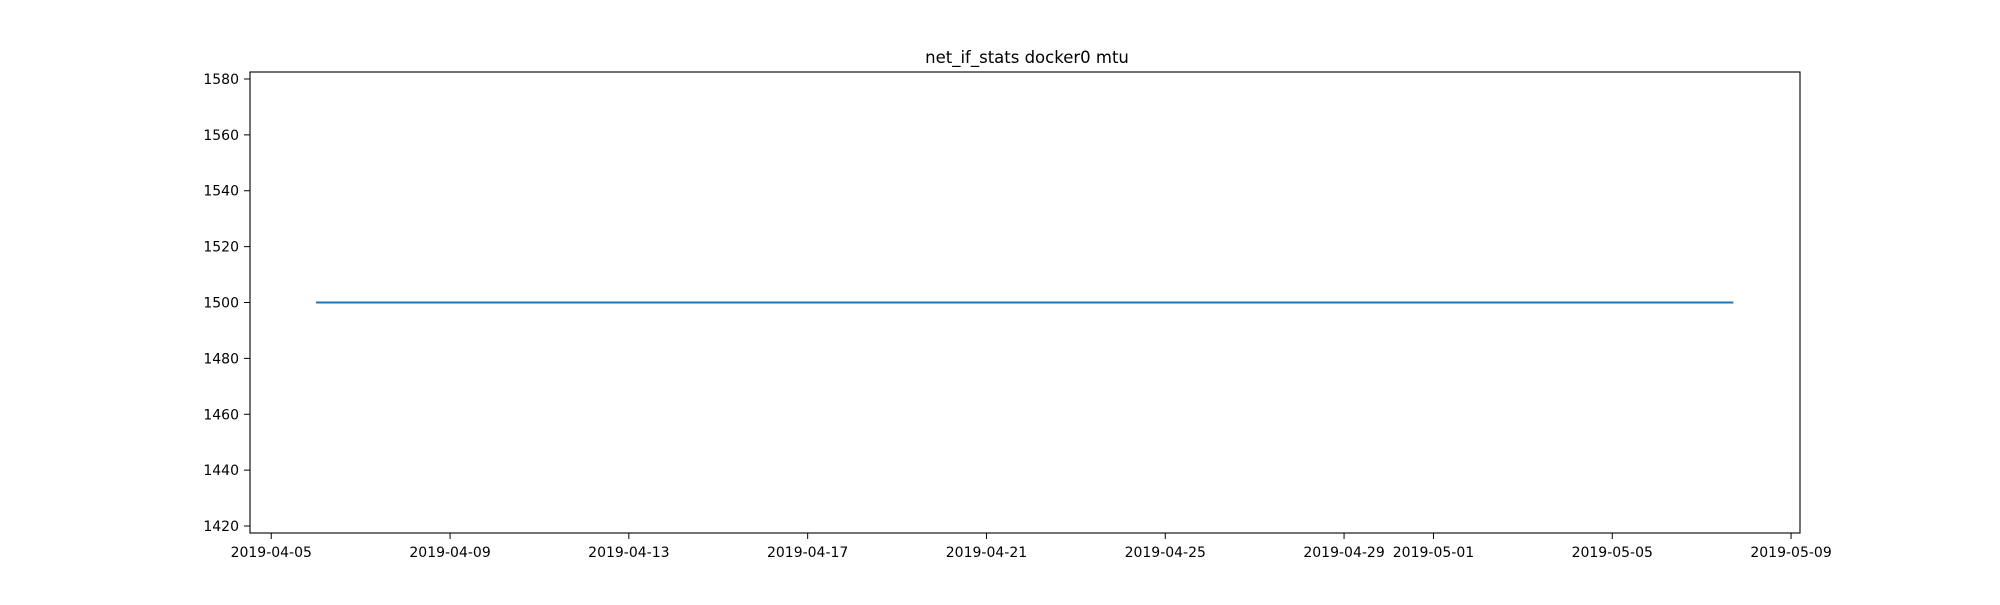  What do you see at coordinates (986, 553) in the screenshot?
I see `x-tick-label: 2019-04-21` at bounding box center [986, 553].